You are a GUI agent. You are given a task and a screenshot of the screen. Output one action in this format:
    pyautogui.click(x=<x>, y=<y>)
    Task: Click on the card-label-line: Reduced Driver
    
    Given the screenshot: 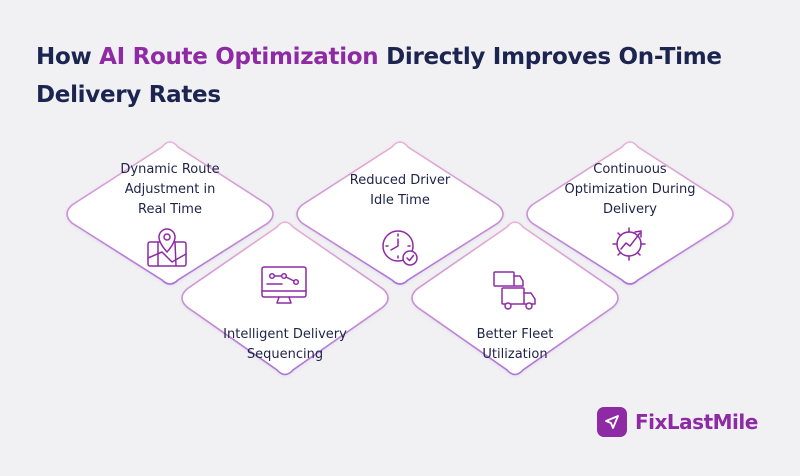 What is the action you would take?
    pyautogui.click(x=400, y=180)
    